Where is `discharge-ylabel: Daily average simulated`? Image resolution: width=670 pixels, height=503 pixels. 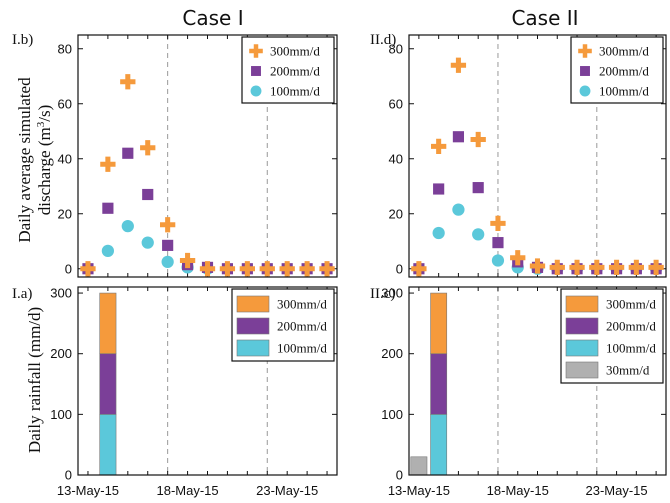 discharge-ylabel: Daily average simulated is located at coordinates (24, 160).